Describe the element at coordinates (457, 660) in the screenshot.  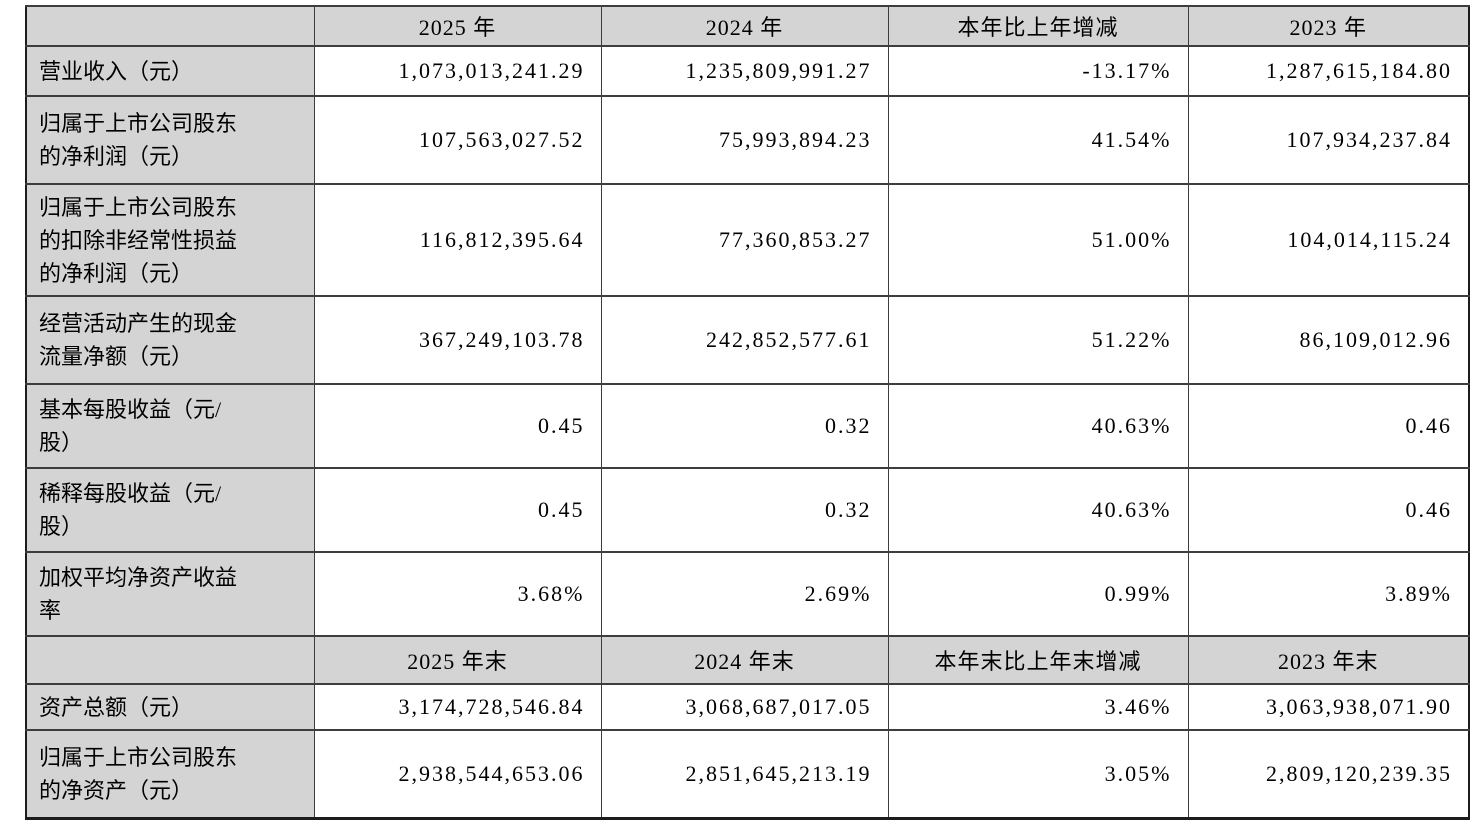
I see `header-end-2025: 2025 年末` at that location.